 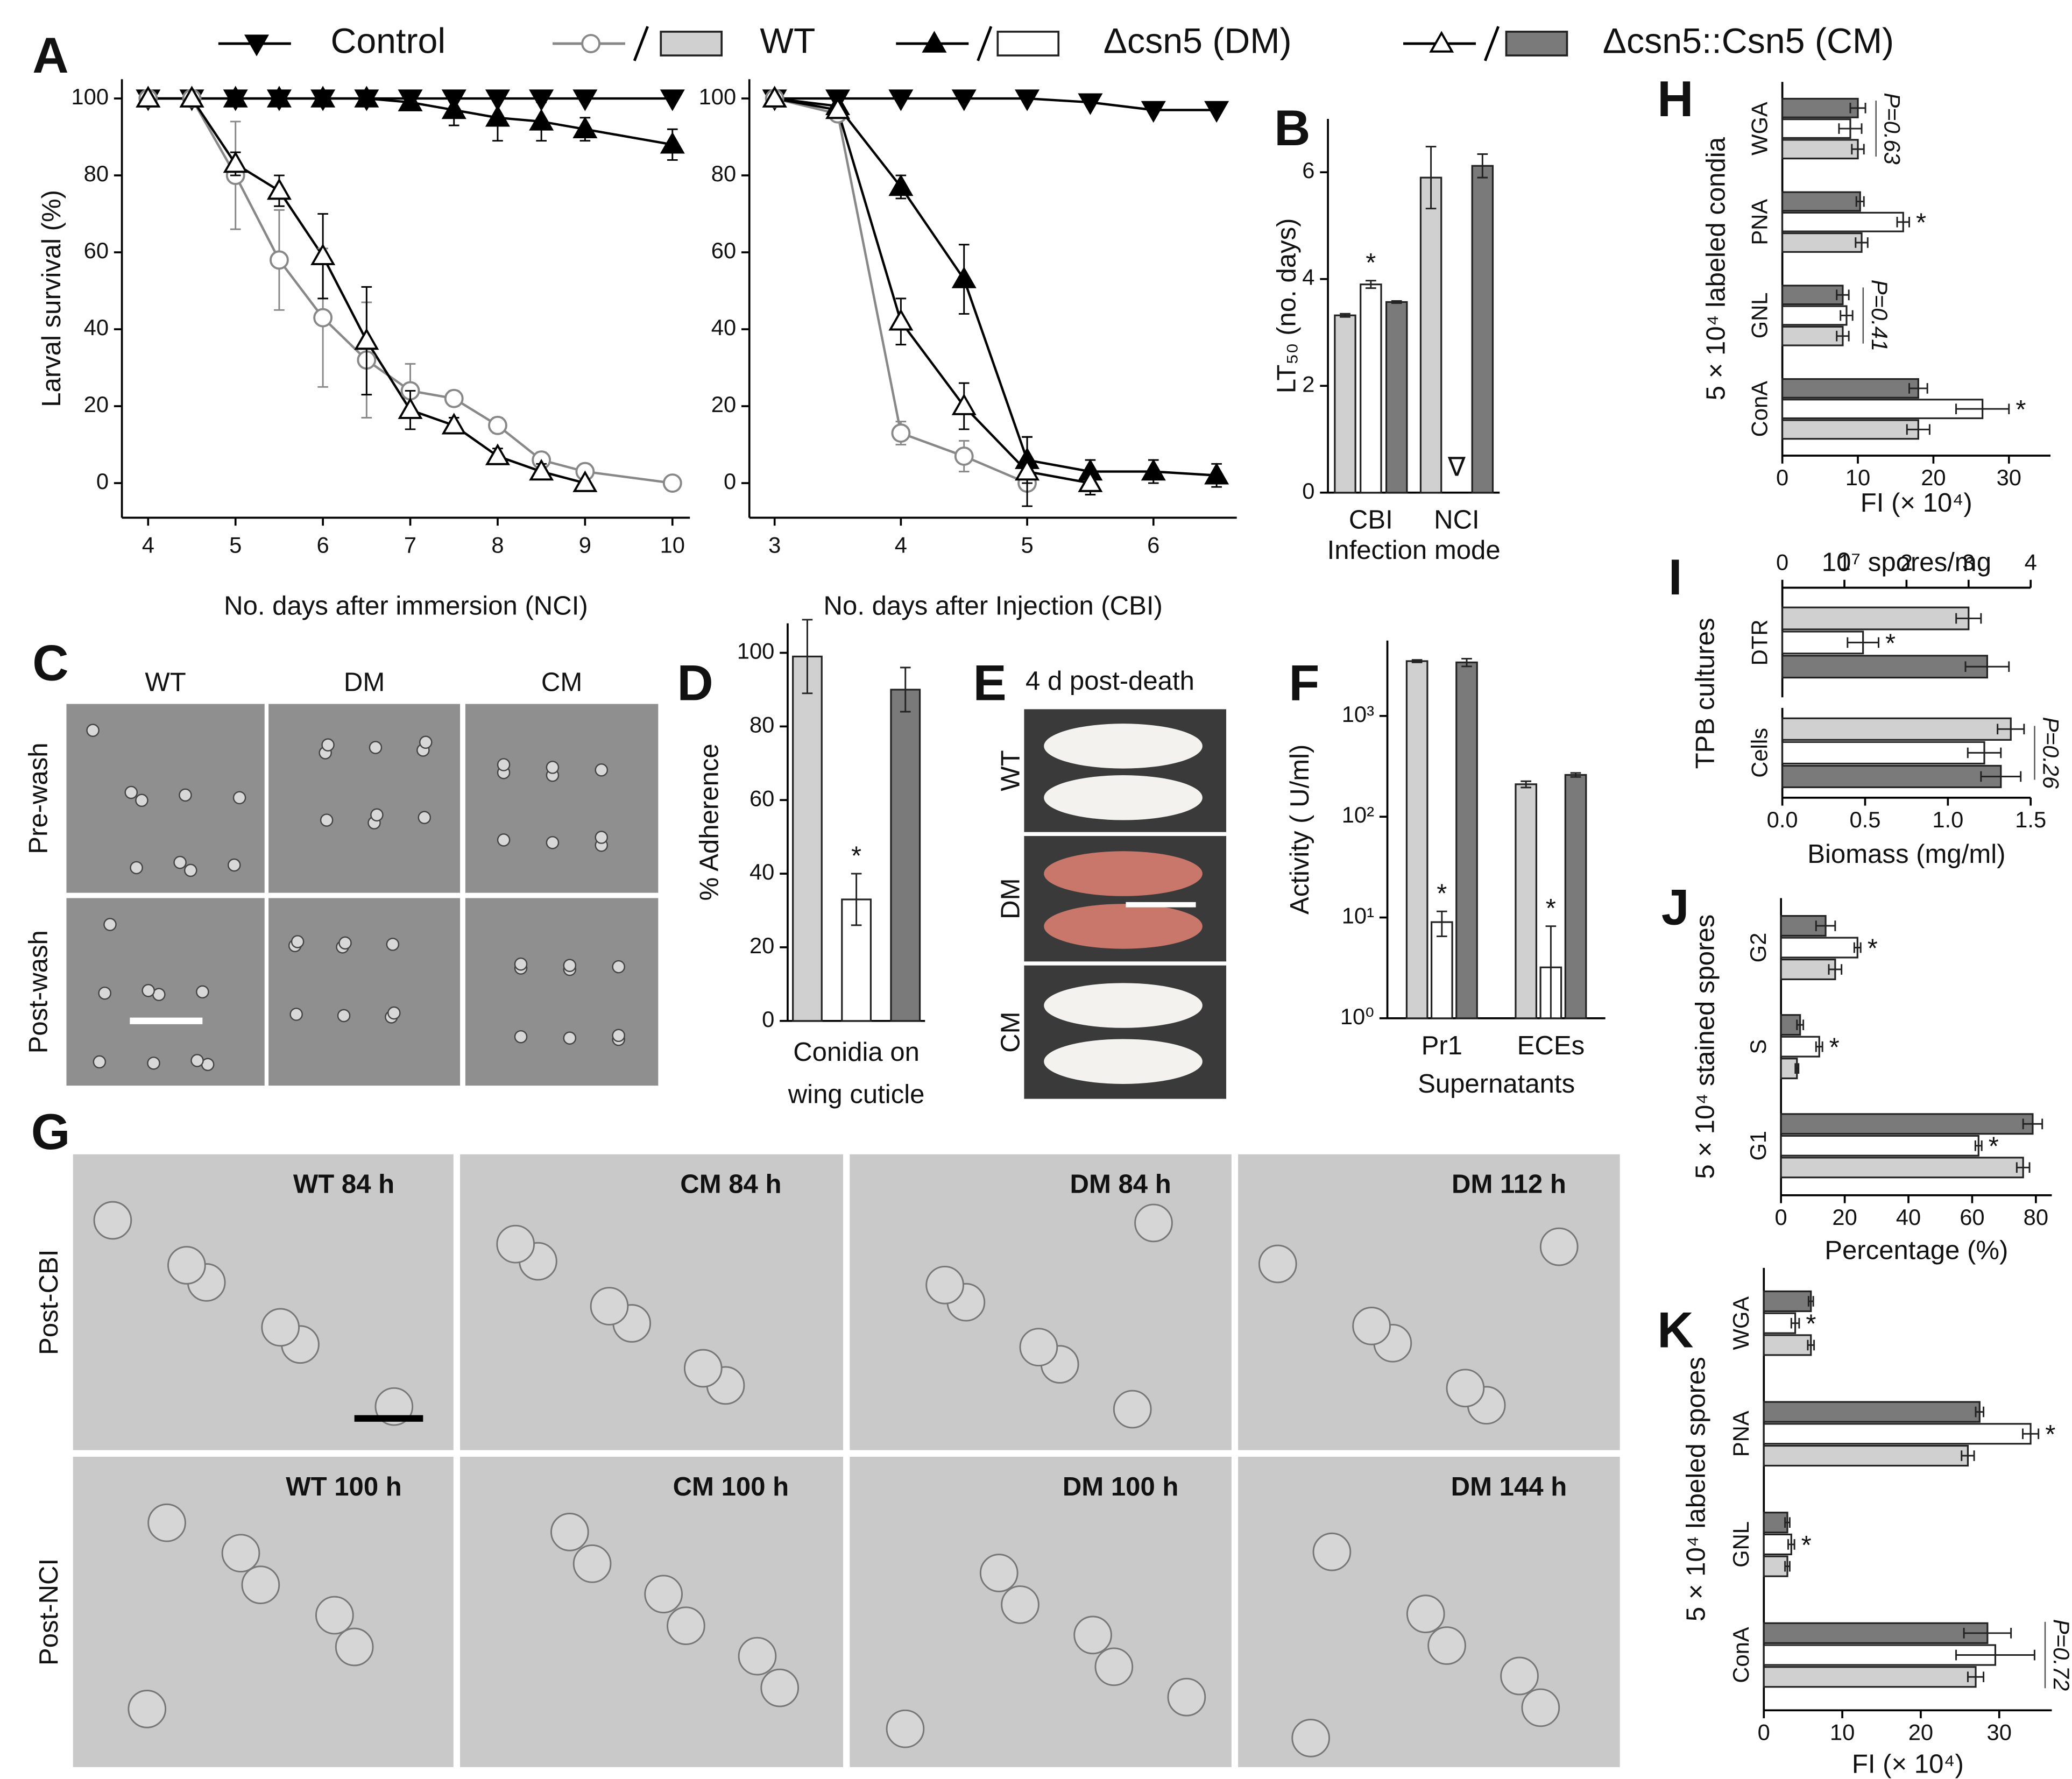 What do you see at coordinates (50, 55) in the screenshot?
I see `panel-letter: A` at bounding box center [50, 55].